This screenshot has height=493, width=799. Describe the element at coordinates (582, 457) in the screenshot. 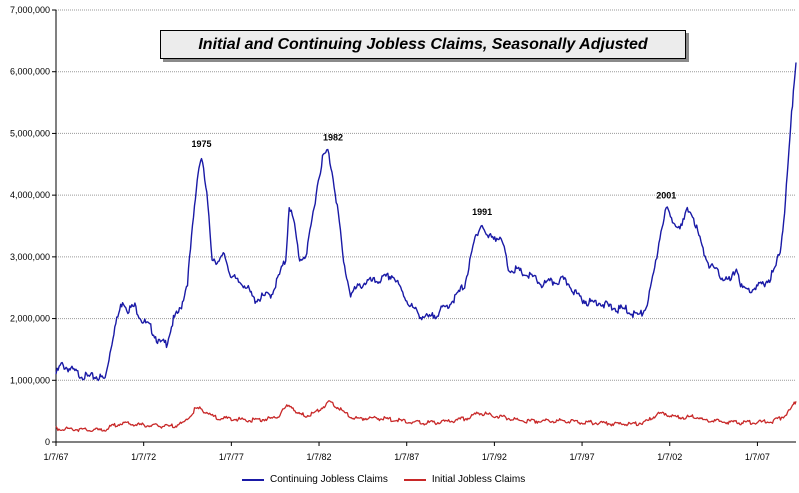

I see `x-tick-label: 1/7/97` at that location.